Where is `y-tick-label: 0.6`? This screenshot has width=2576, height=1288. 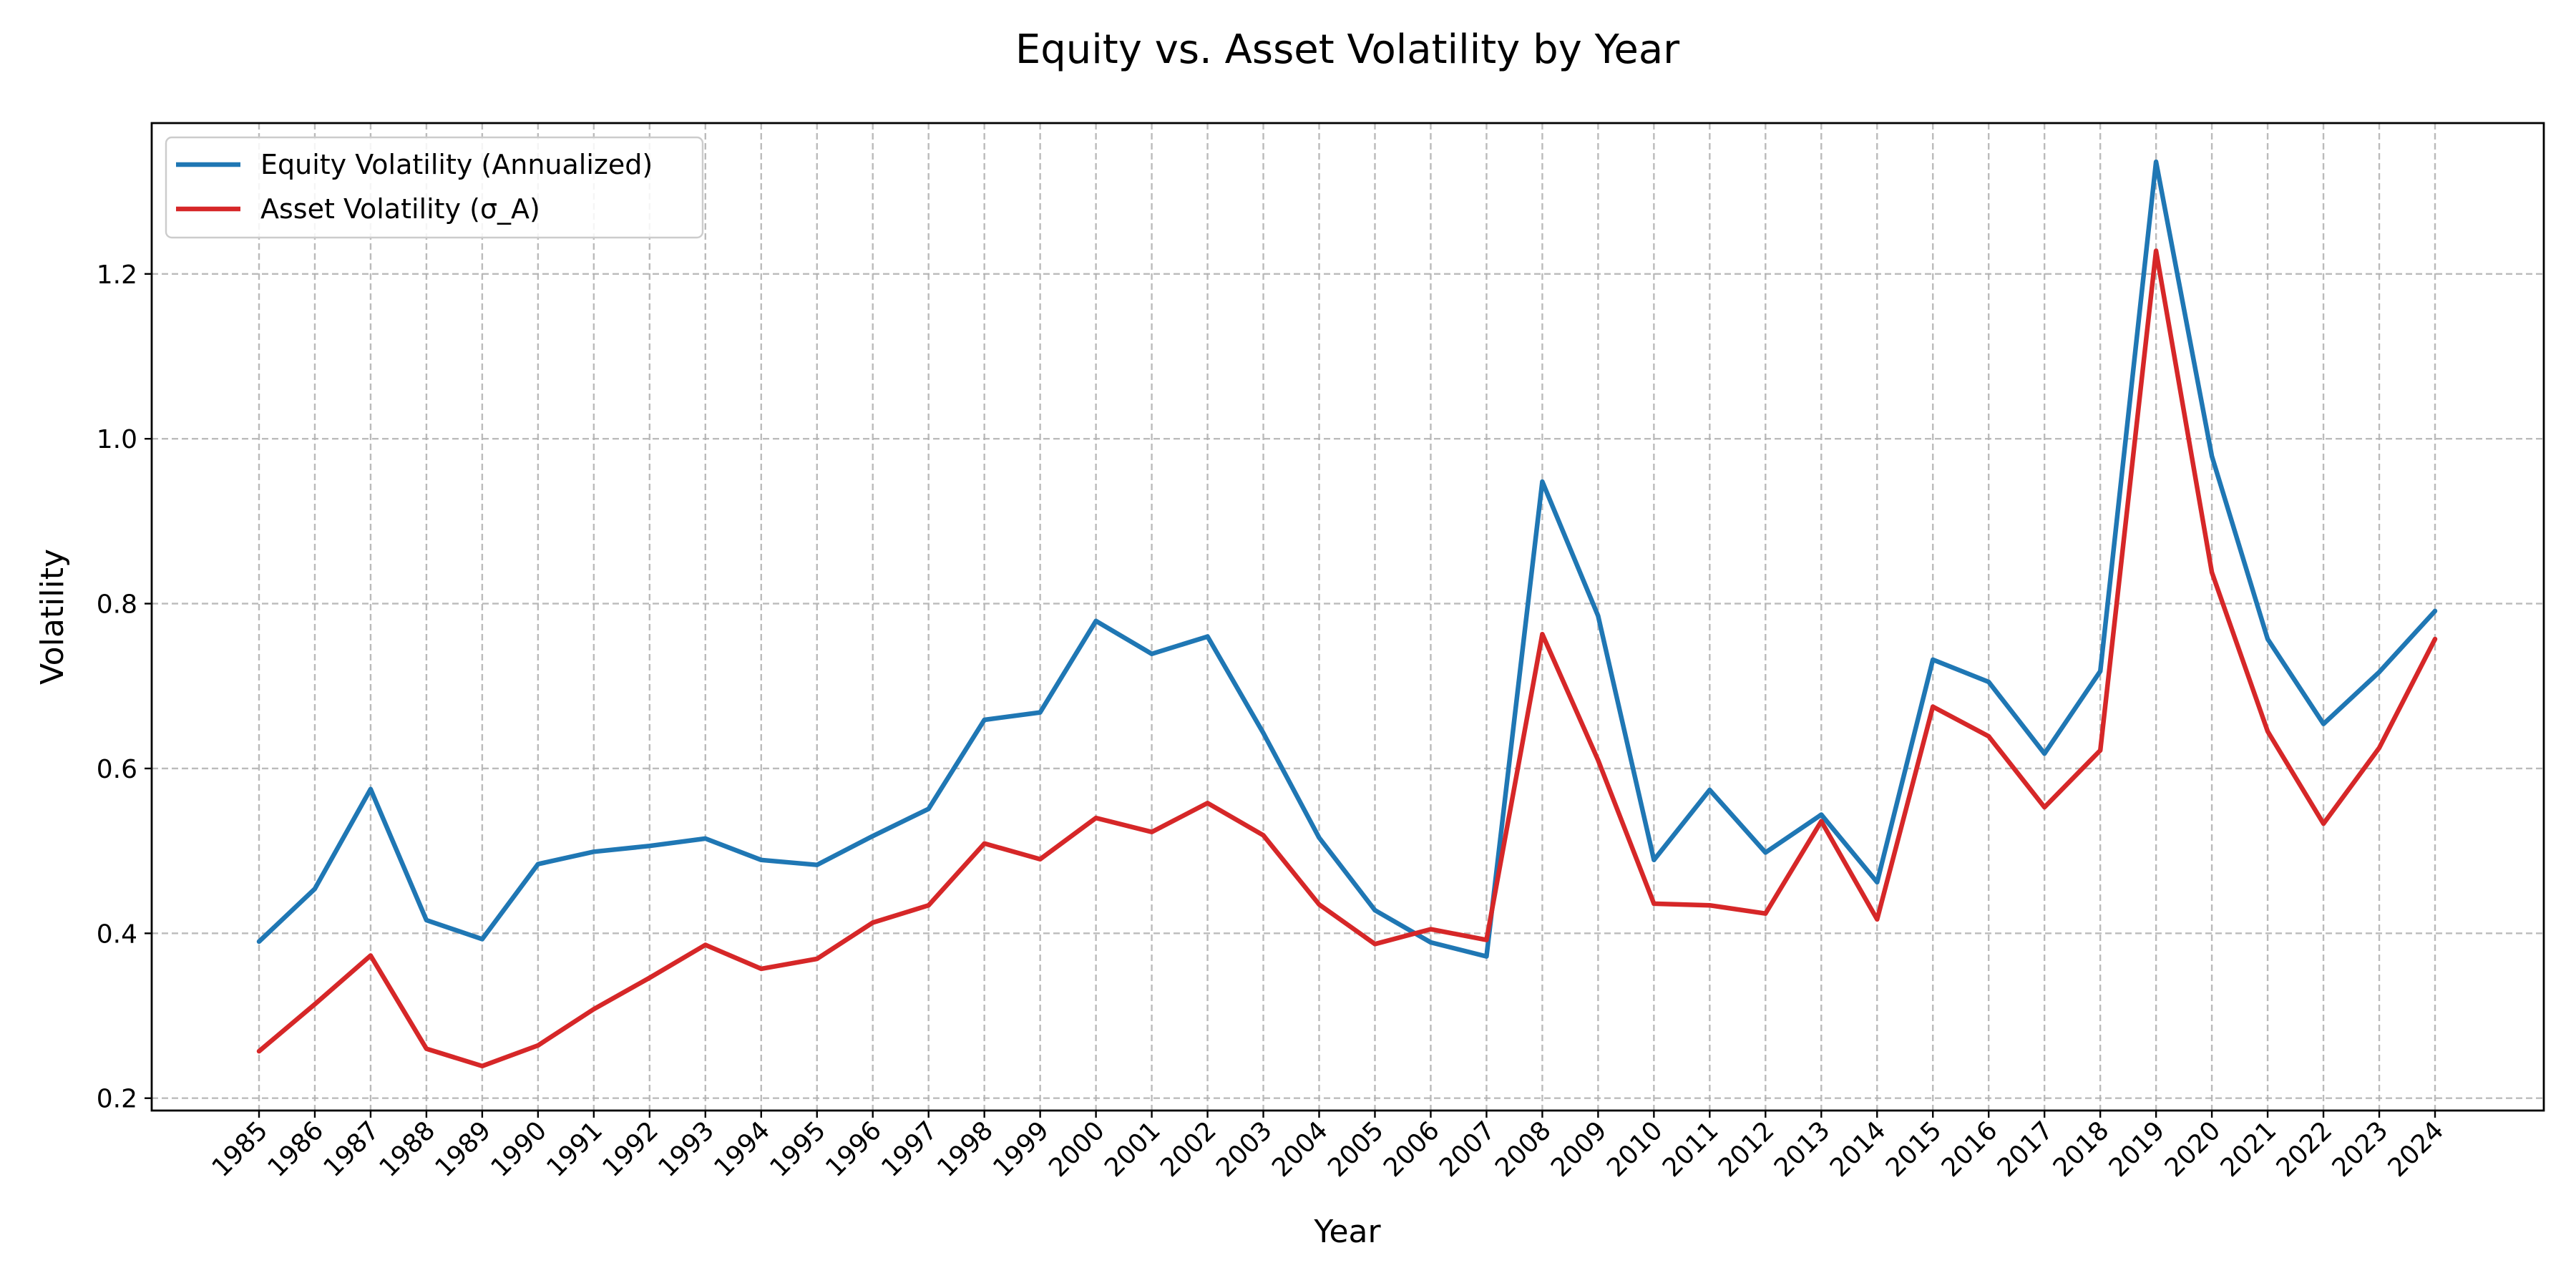 y-tick-label: 0.6 is located at coordinates (117, 769).